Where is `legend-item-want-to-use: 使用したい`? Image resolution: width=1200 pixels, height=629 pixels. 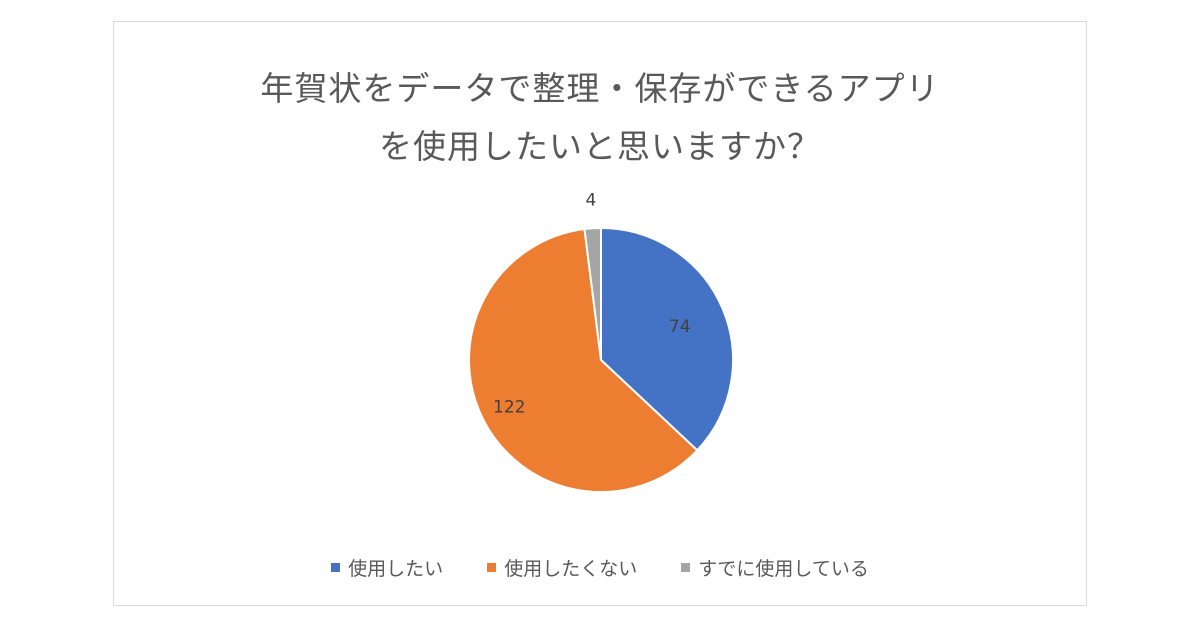 legend-item-want-to-use: 使用したい is located at coordinates (387, 567).